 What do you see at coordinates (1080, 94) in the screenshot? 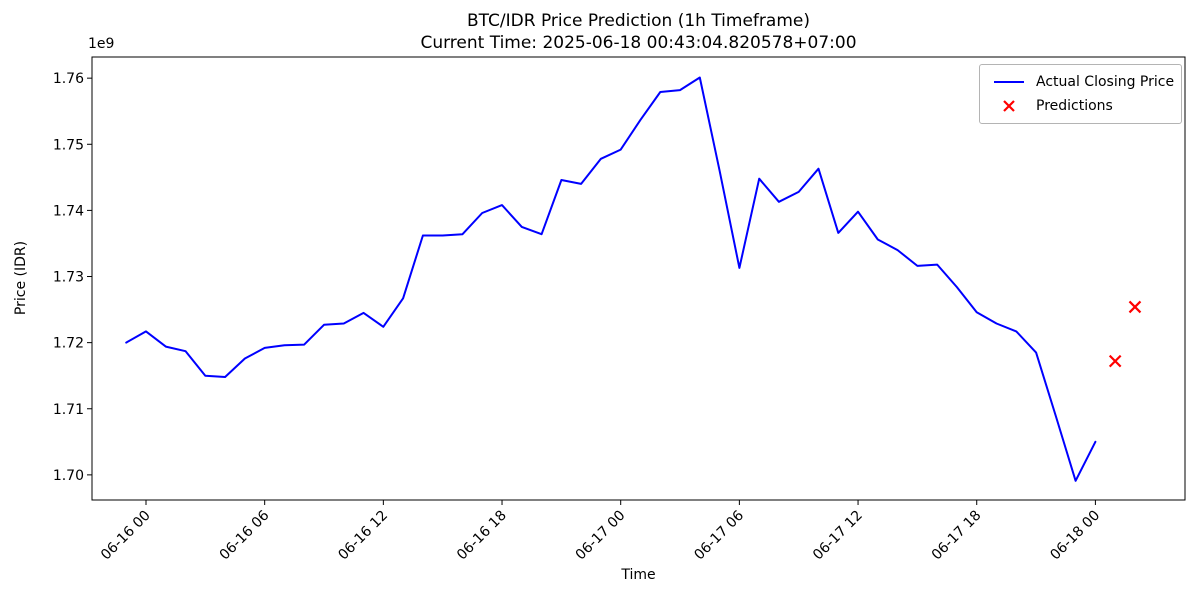
I see `legend: Actual Closing Price Predictions` at bounding box center [1080, 94].